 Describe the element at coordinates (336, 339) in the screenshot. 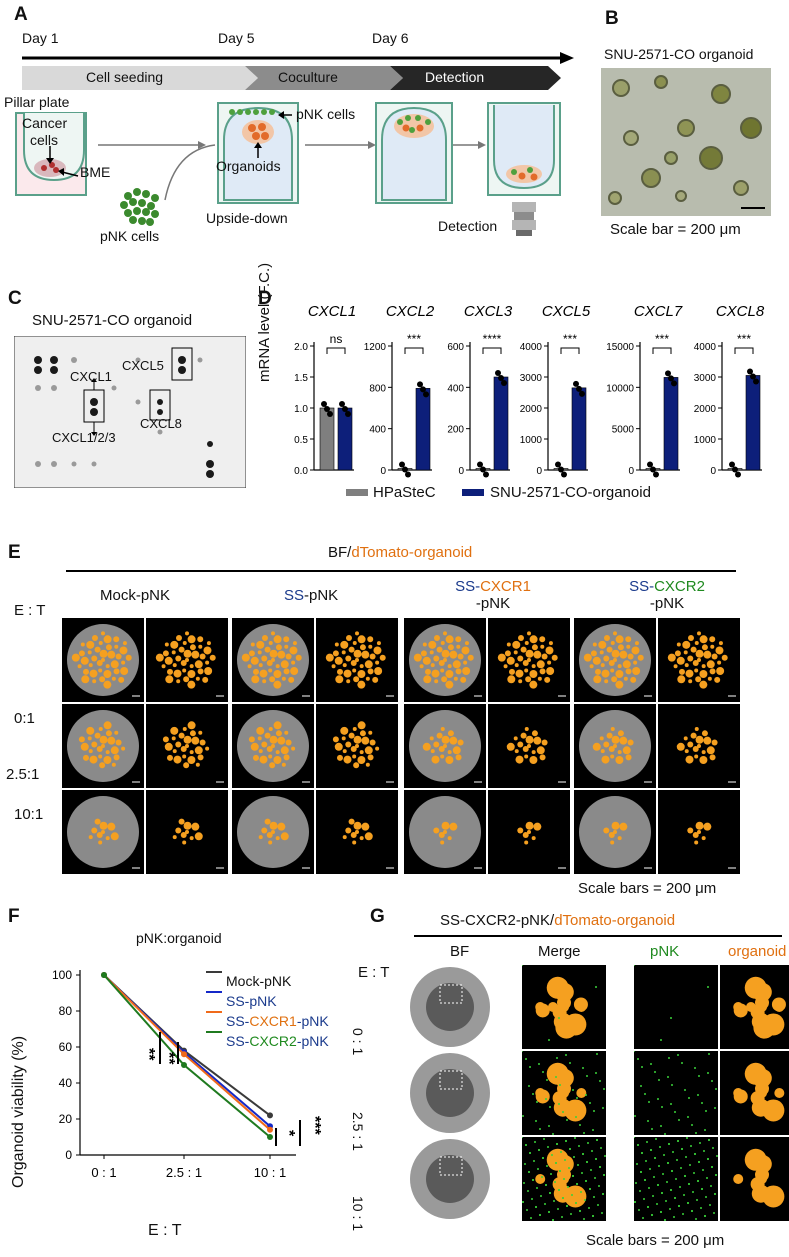

I see `sig-label: ns` at that location.